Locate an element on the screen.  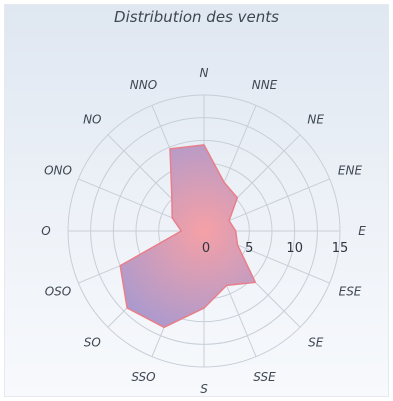
direction-label-ono: ONO is located at coordinates (58, 171).